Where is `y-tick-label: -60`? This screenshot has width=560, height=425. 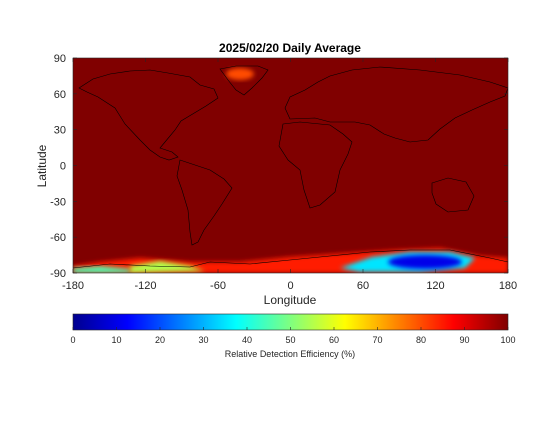 y-tick-label: -60 is located at coordinates (58, 238).